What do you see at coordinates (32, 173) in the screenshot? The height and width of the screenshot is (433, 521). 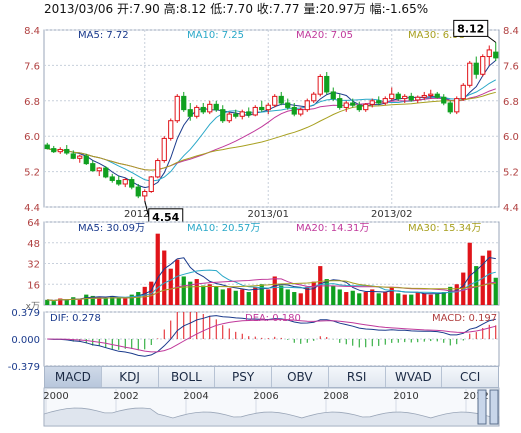 I see `price-tick-label-left: 5.2` at bounding box center [32, 173].